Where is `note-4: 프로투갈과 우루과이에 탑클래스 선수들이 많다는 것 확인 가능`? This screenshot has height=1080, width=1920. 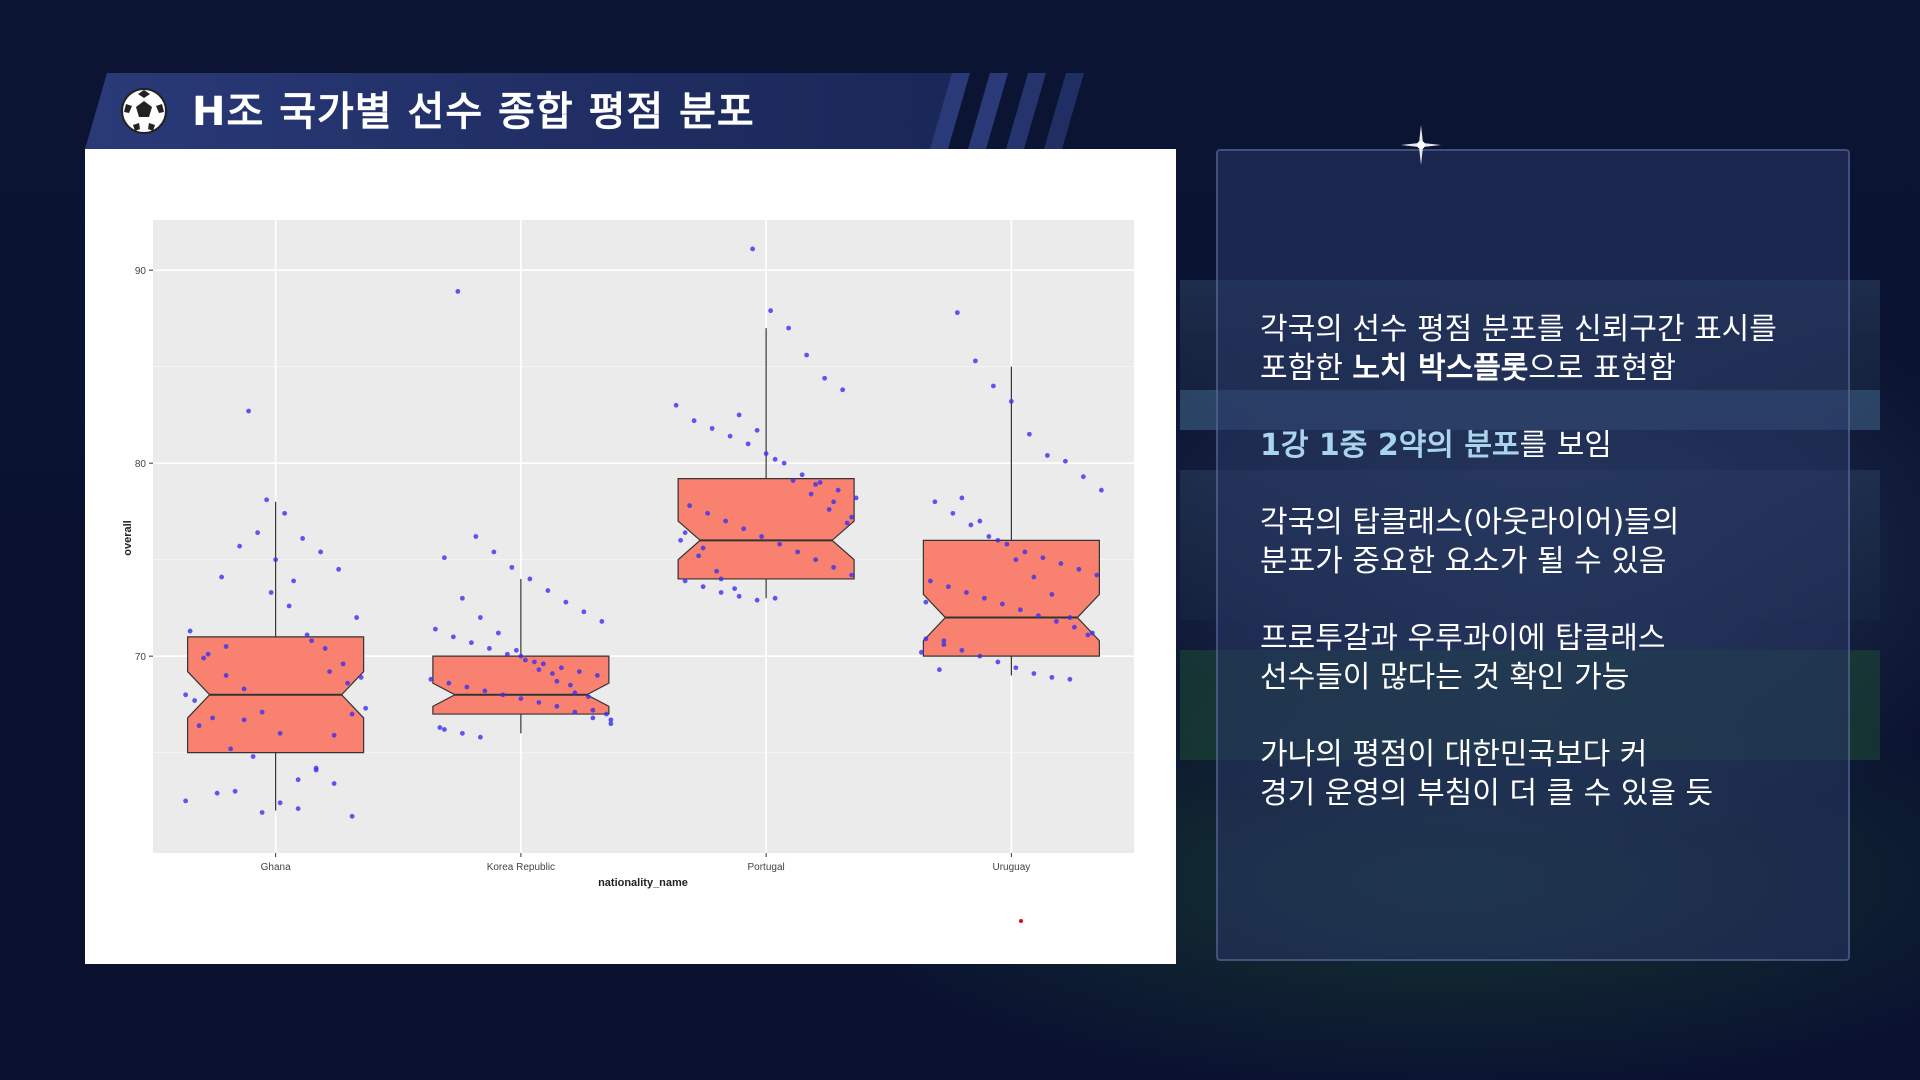 note-4: 프로투갈과 우루과이에 탑클래스 선수들이 많다는 것 확인 가능 is located at coordinates (1550, 658).